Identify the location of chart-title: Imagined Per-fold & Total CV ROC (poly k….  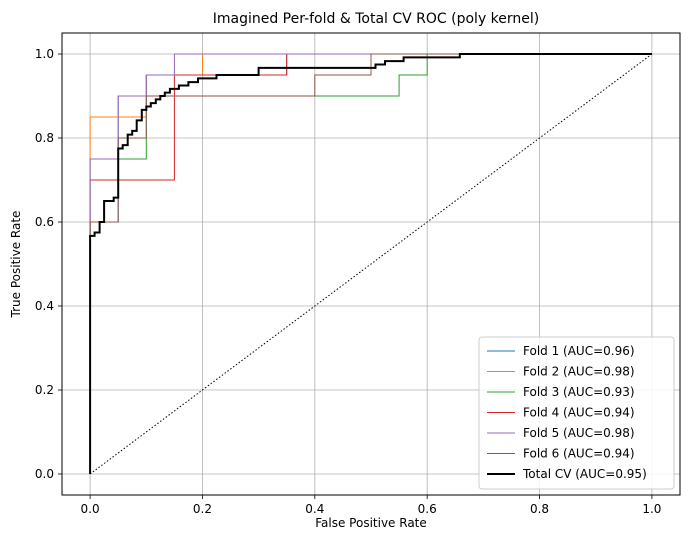
(376, 19).